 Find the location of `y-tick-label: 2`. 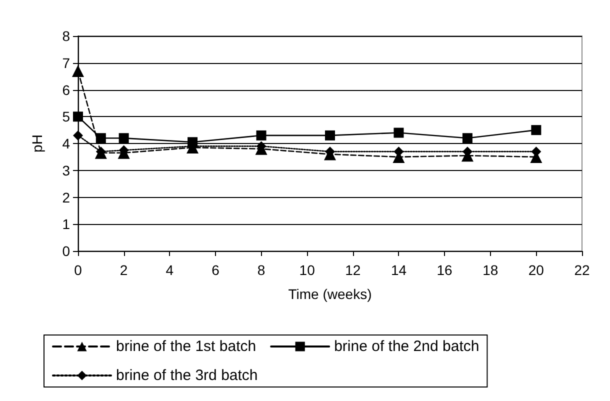

y-tick-label: 2 is located at coordinates (66, 197).